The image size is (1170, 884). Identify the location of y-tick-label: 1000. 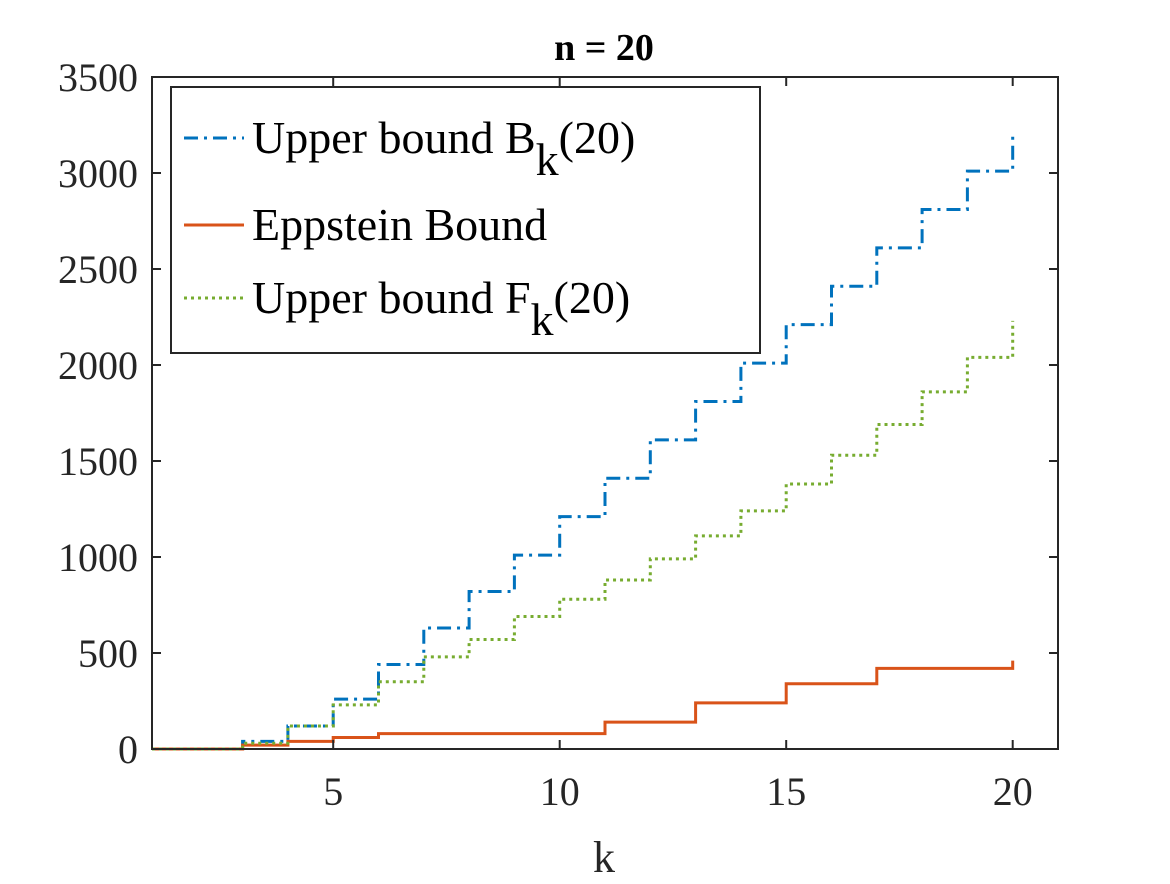
(98, 557).